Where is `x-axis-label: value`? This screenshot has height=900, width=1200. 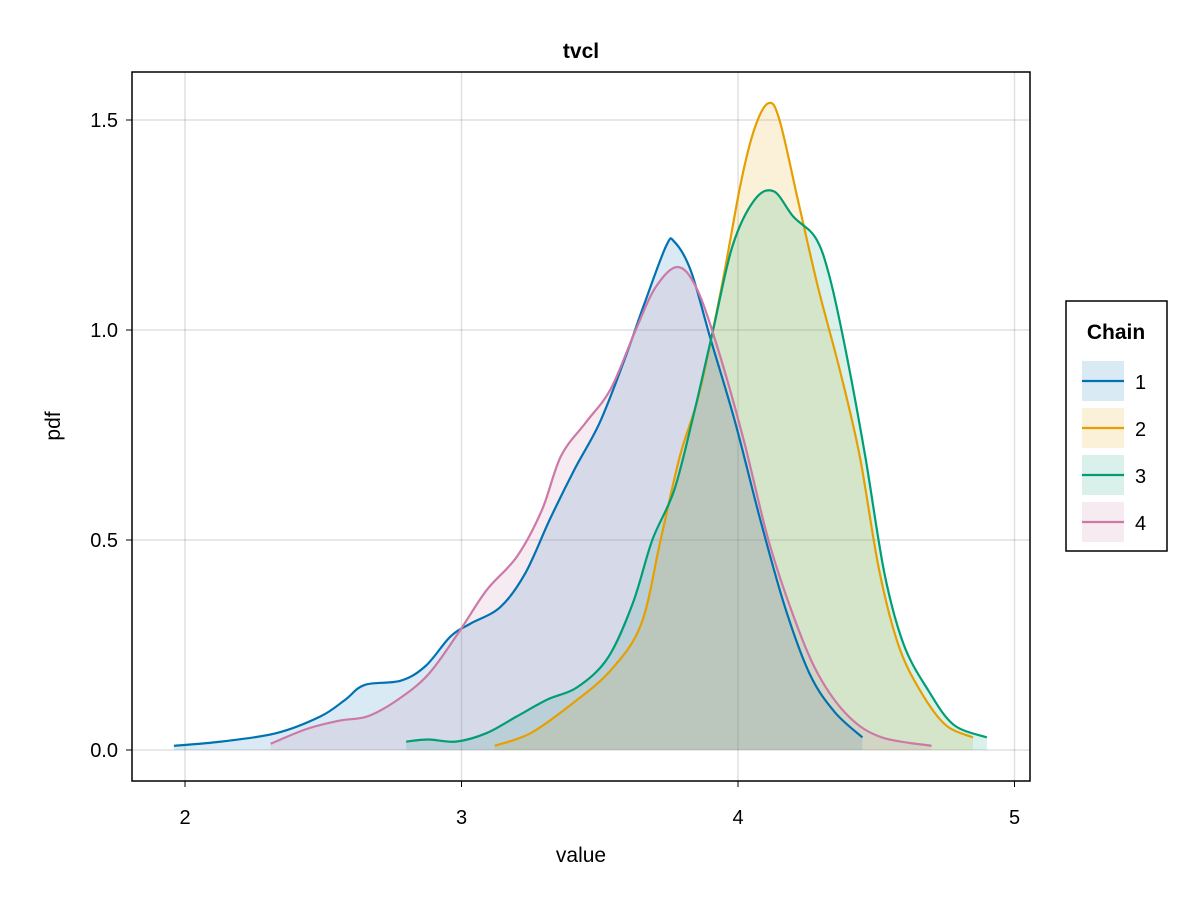 x-axis-label: value is located at coordinates (581, 855).